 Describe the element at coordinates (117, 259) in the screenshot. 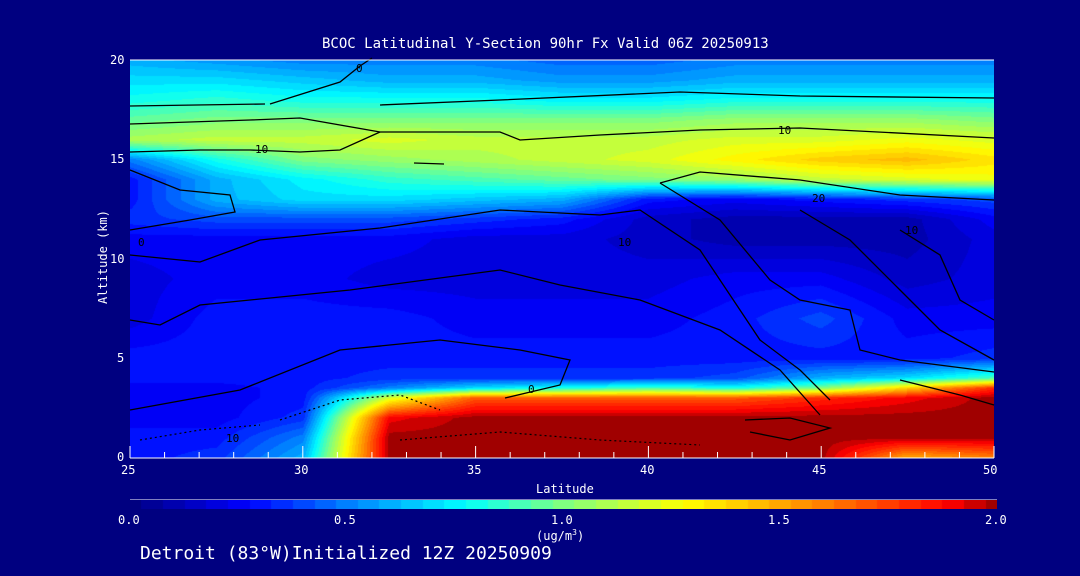

I see `y-tick-label: 10` at that location.